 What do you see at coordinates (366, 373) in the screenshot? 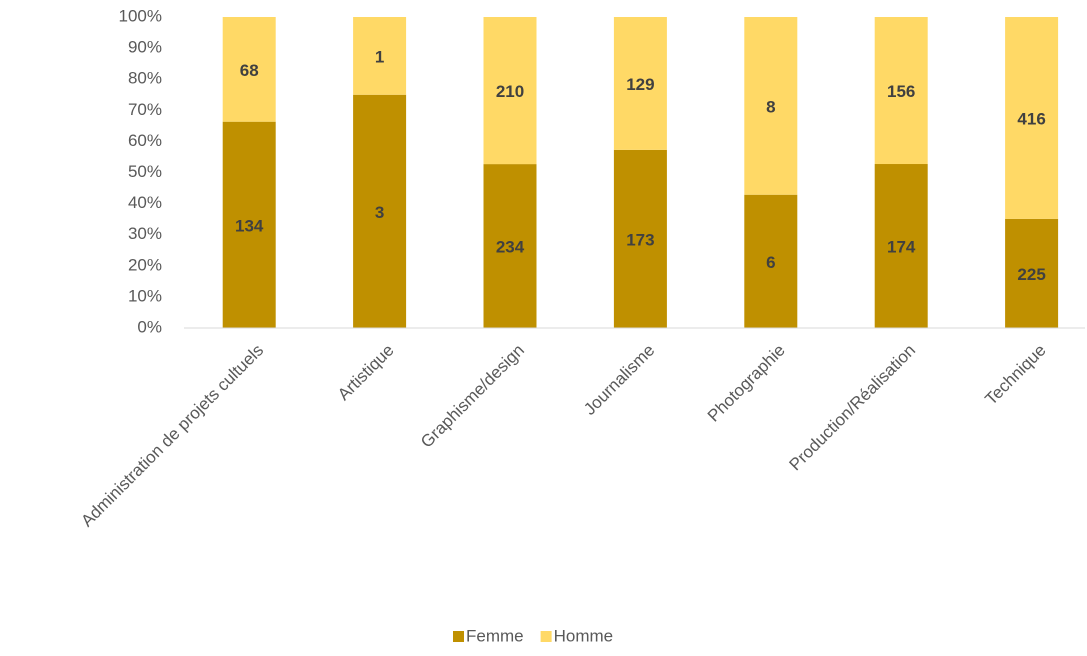
I see `x-tick-label: Artistique` at bounding box center [366, 373].